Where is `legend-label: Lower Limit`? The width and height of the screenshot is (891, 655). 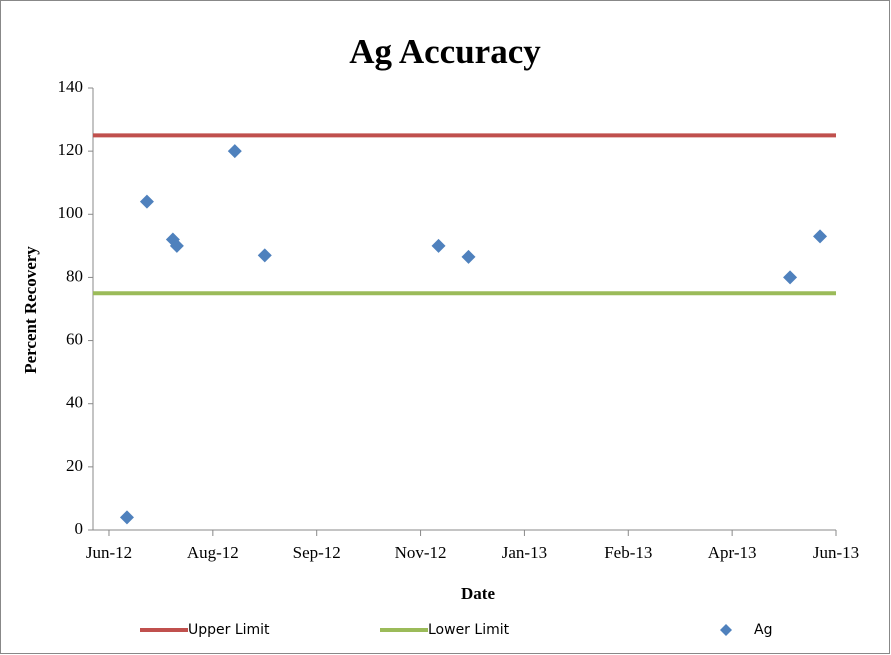
legend-label: Lower Limit is located at coordinates (469, 630).